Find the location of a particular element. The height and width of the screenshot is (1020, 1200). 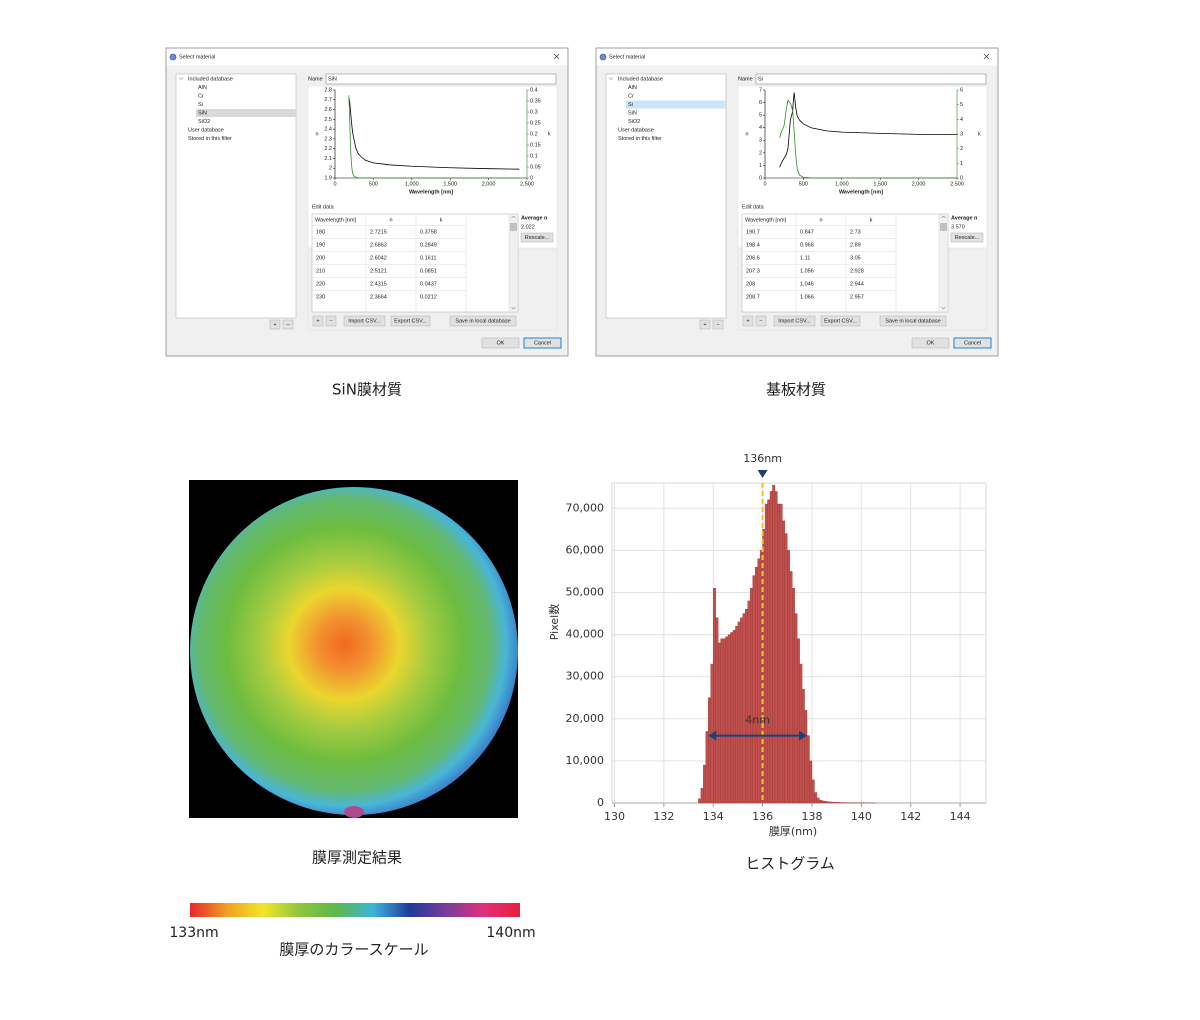

edit-label: Edit data is located at coordinates (753, 207).